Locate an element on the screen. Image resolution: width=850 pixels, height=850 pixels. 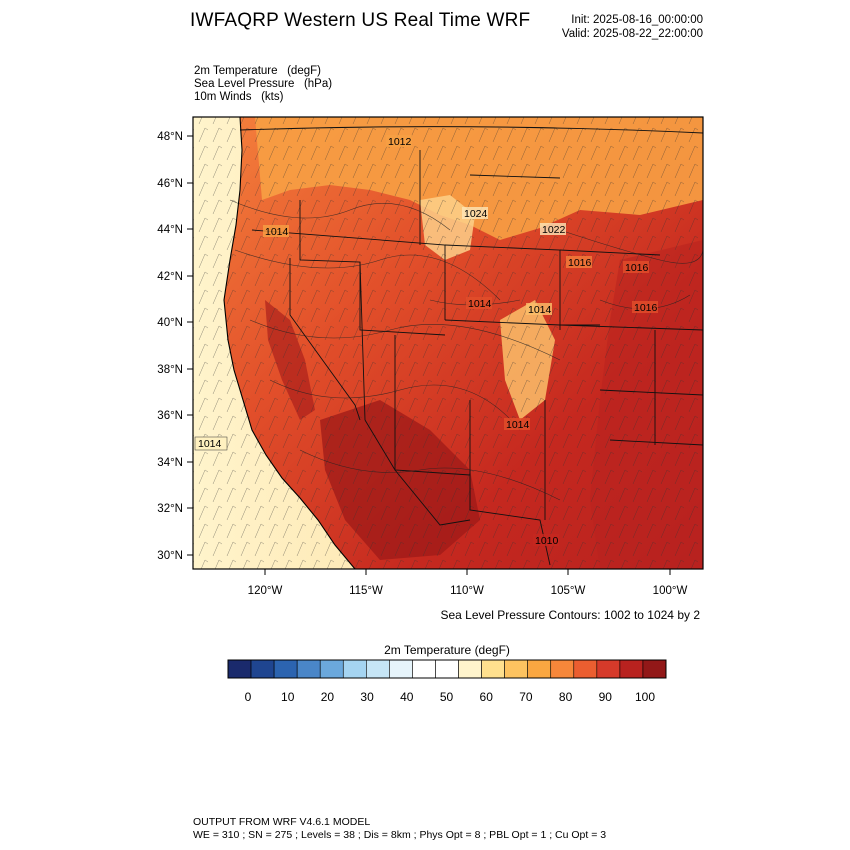
lon-labels: 120°W 115°W 110°W 105°W 100°W is located at coordinates (468, 591).